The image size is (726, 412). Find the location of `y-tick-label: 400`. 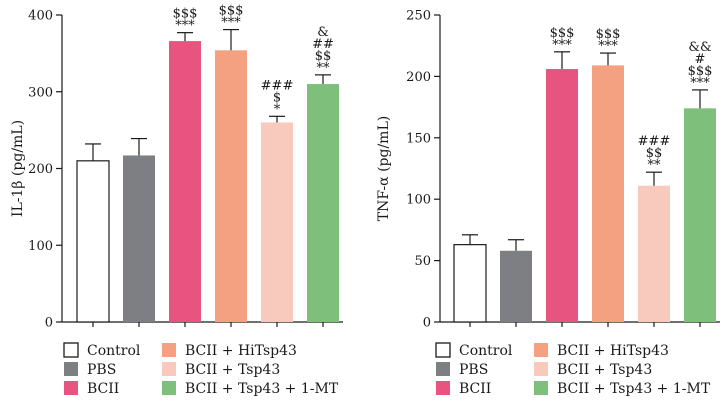

y-tick-label: 400 is located at coordinates (40, 16).